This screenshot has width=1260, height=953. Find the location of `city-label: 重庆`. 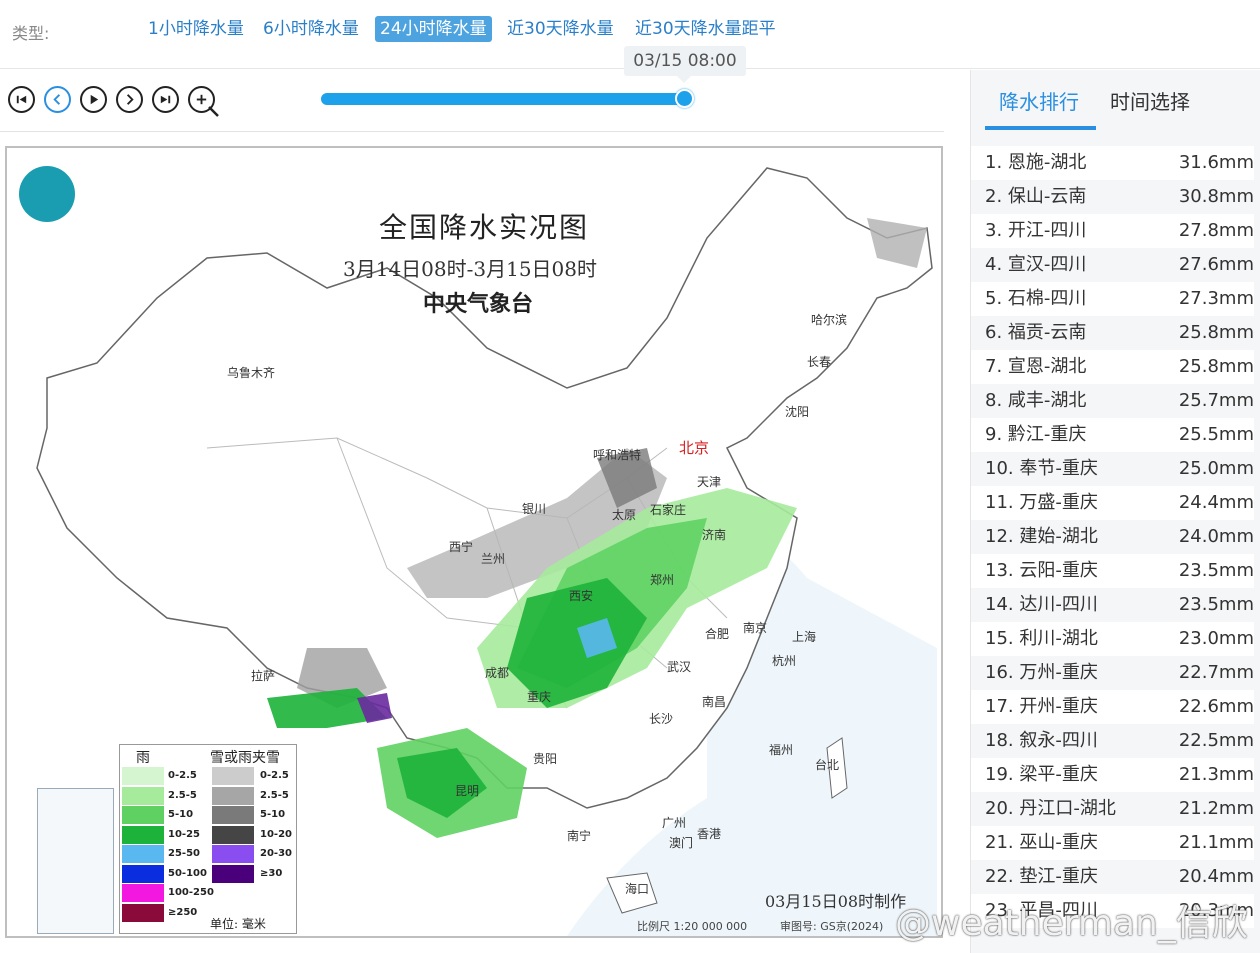

city-label: 重庆 is located at coordinates (539, 697).